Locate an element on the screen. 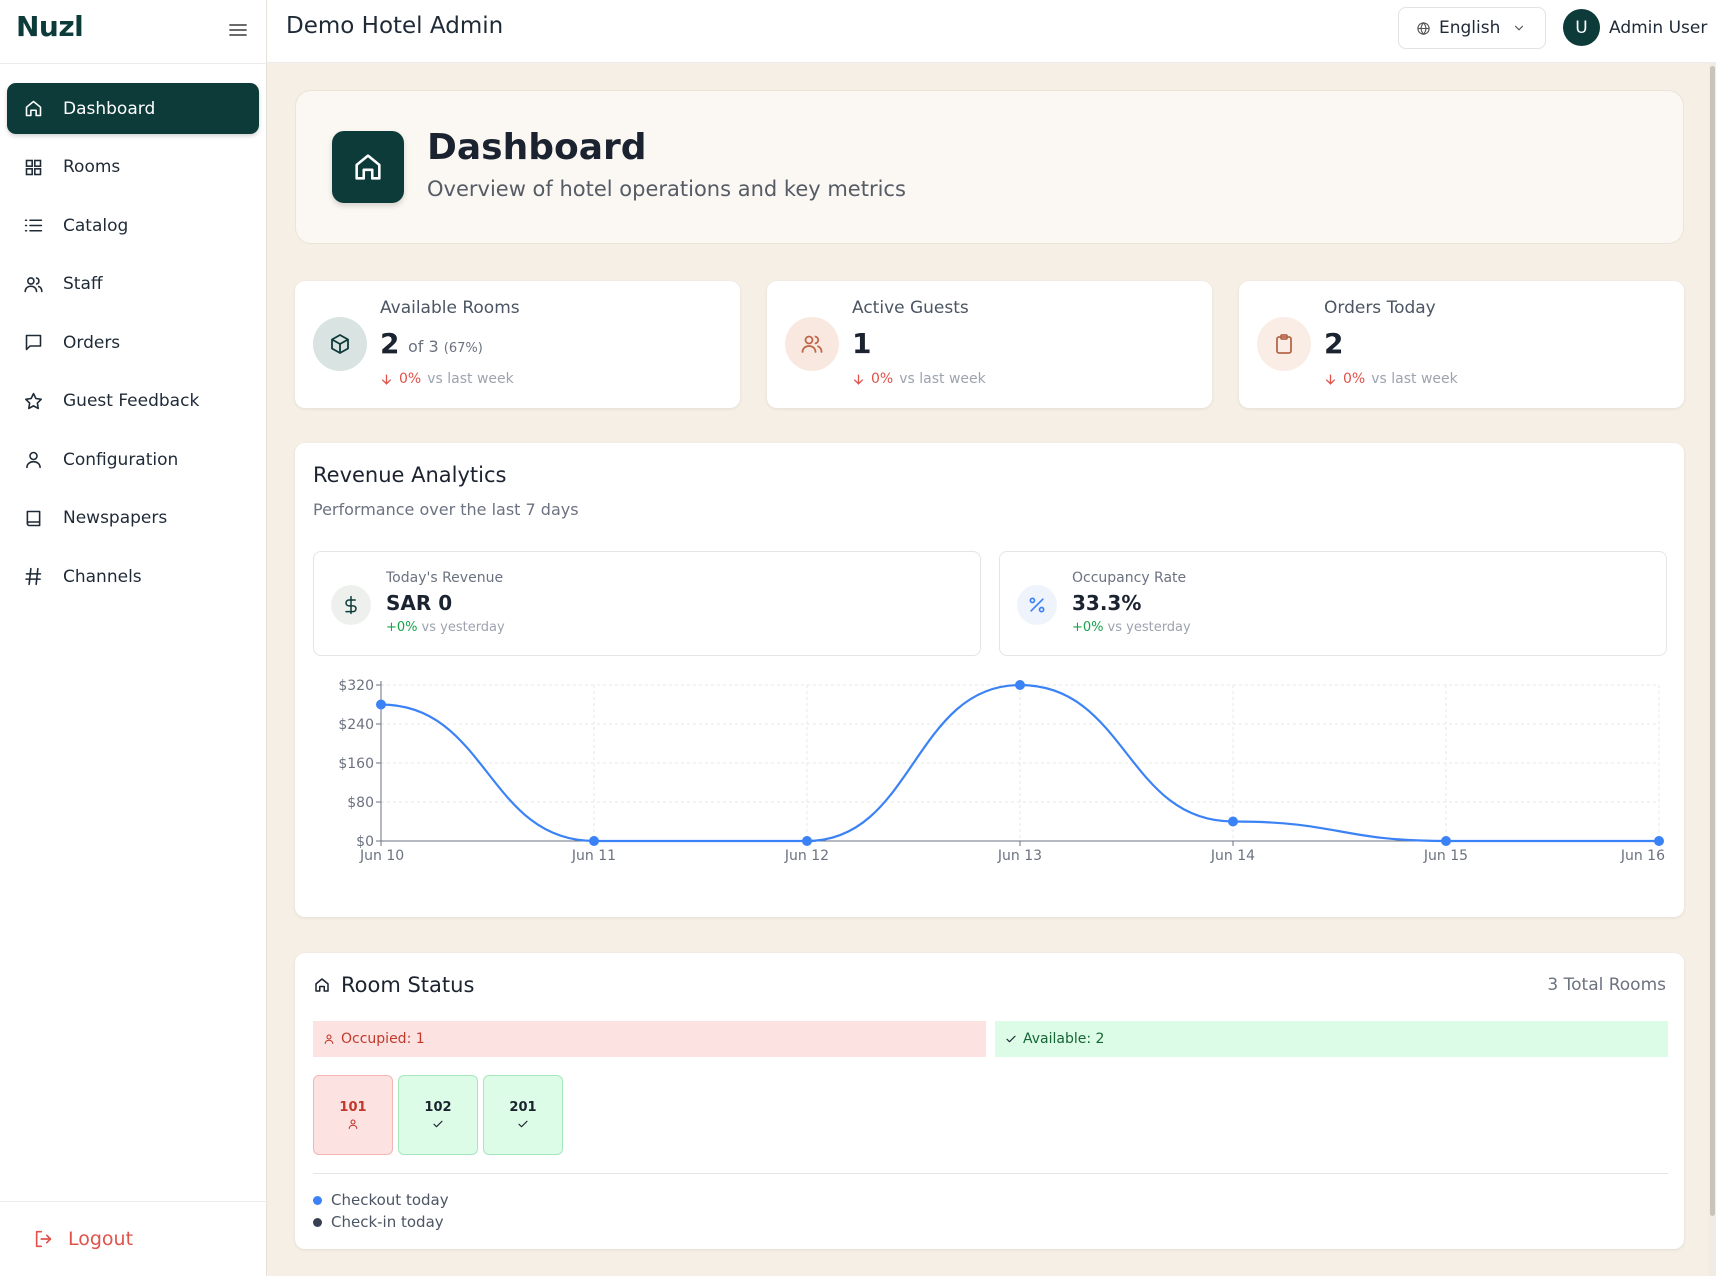 Image resolution: width=1716 pixels, height=1276 pixels. users-icon is located at coordinates (812, 344).